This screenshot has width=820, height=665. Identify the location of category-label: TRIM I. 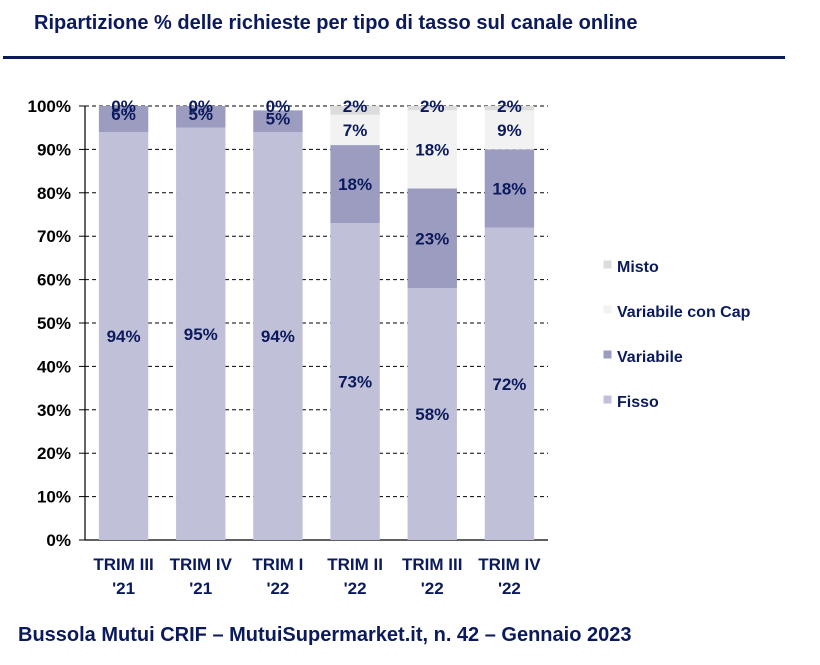
(277, 564).